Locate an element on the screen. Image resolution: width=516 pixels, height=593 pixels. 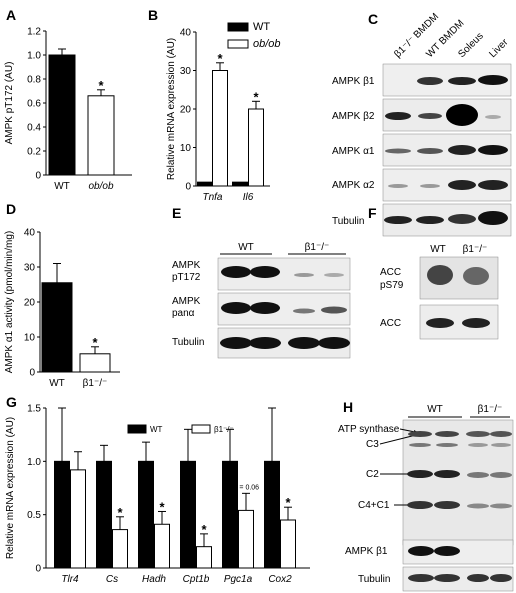
blot-c-row-5: Tubulin is located at coordinates (348, 221).